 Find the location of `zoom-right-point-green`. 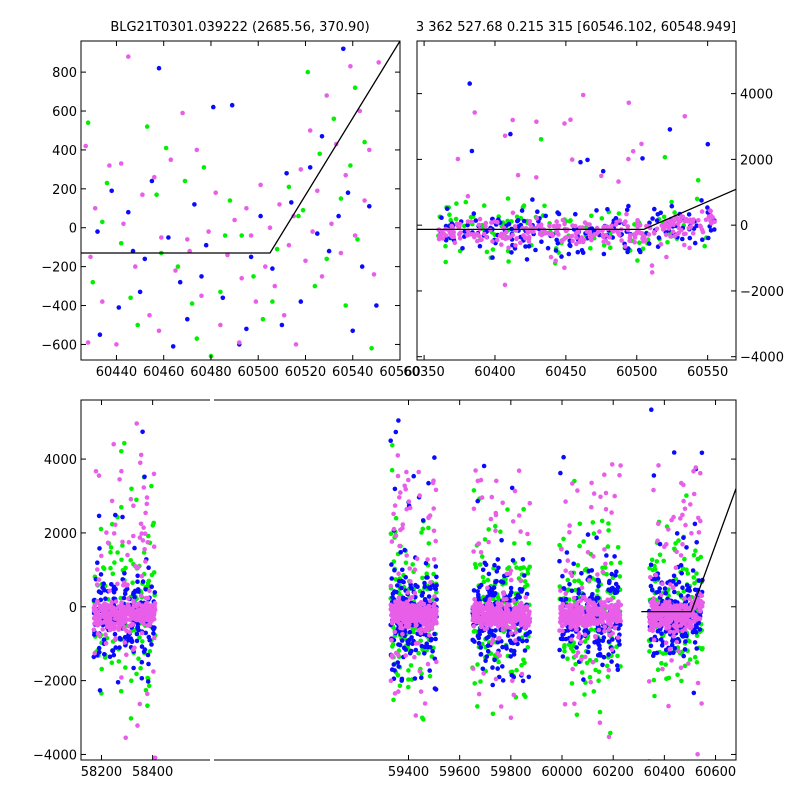

zoom-right-point-green is located at coordinates (456, 219).